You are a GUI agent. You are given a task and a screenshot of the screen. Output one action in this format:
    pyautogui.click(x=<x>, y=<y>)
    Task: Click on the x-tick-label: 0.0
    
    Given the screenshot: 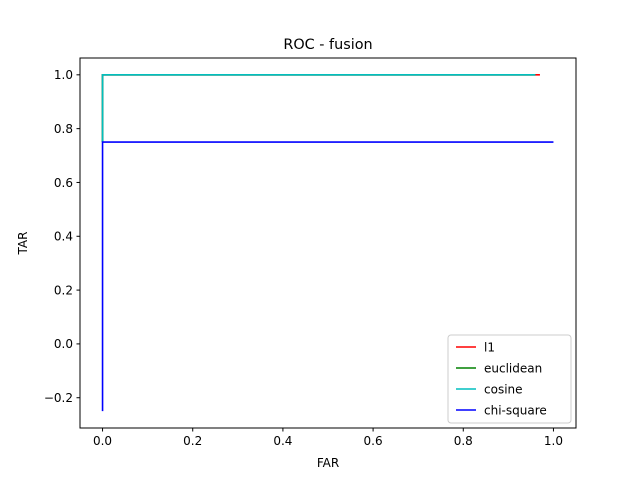 What is the action you would take?
    pyautogui.click(x=102, y=441)
    